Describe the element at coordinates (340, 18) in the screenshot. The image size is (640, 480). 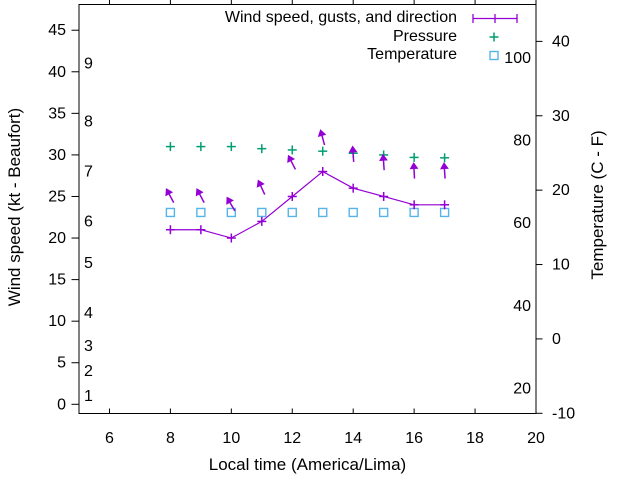
I see `legend-label-wind: Wind speed, gusts, and direction` at that location.